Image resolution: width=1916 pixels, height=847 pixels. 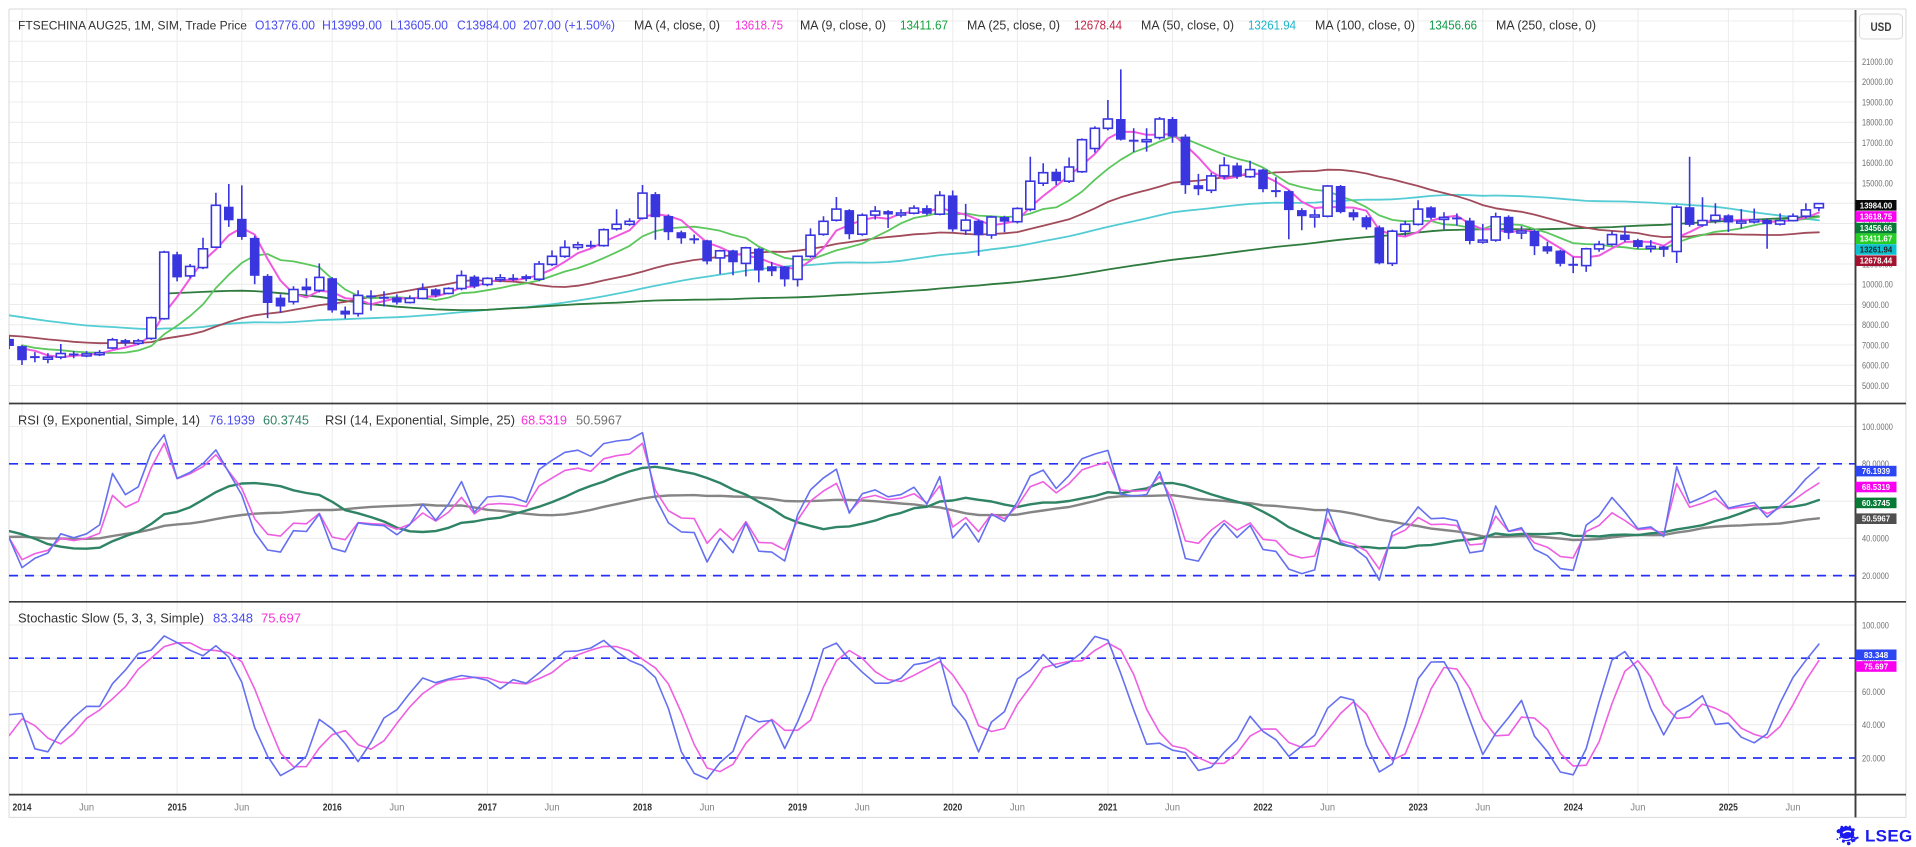 I want to click on svg-text: 2015, so click(x=177, y=808).